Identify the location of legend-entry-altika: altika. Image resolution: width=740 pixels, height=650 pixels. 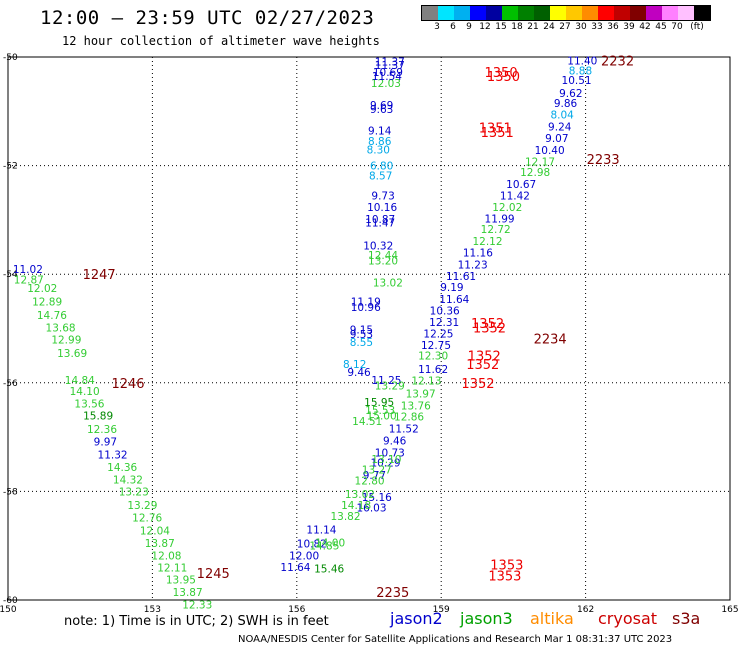
(552, 618).